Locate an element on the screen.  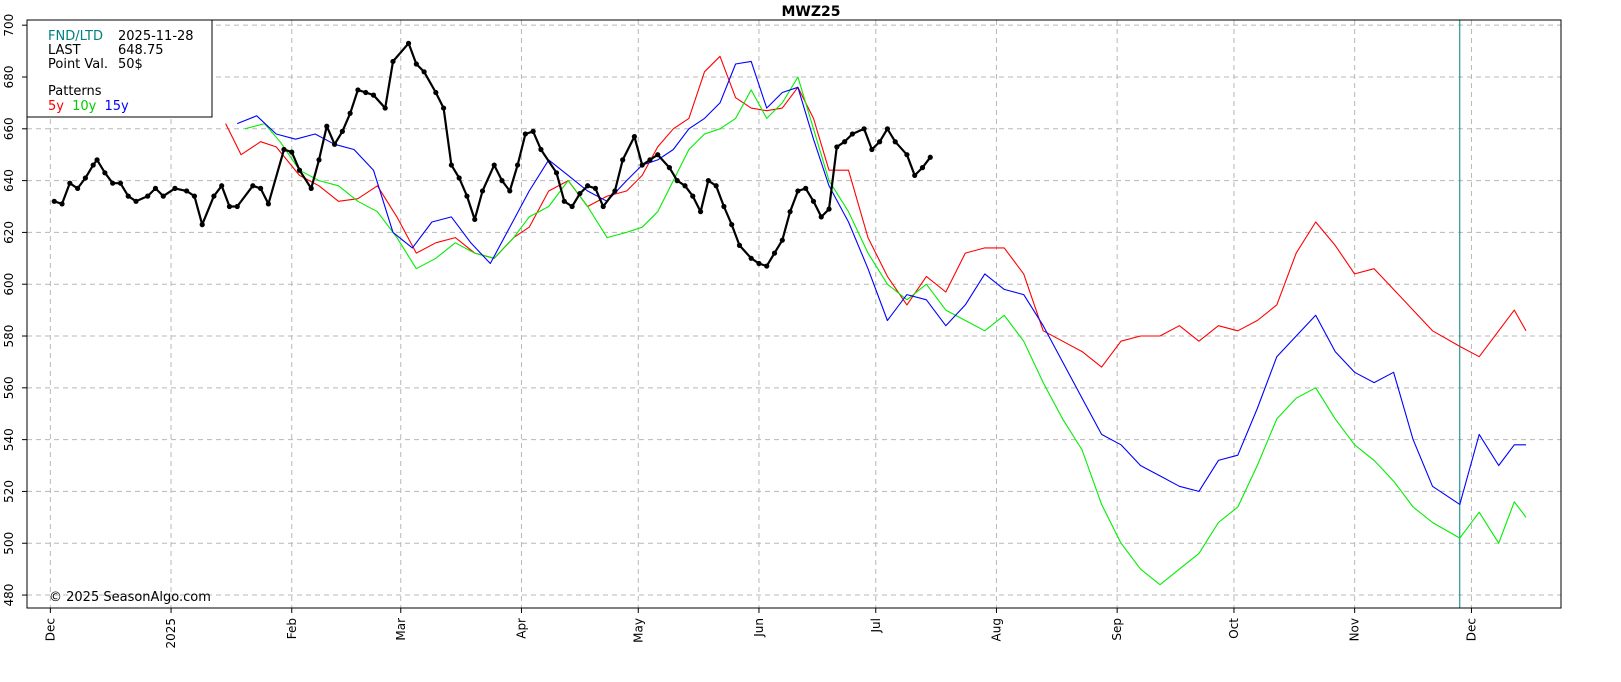
info-box-frame is located at coordinates (119, 68).